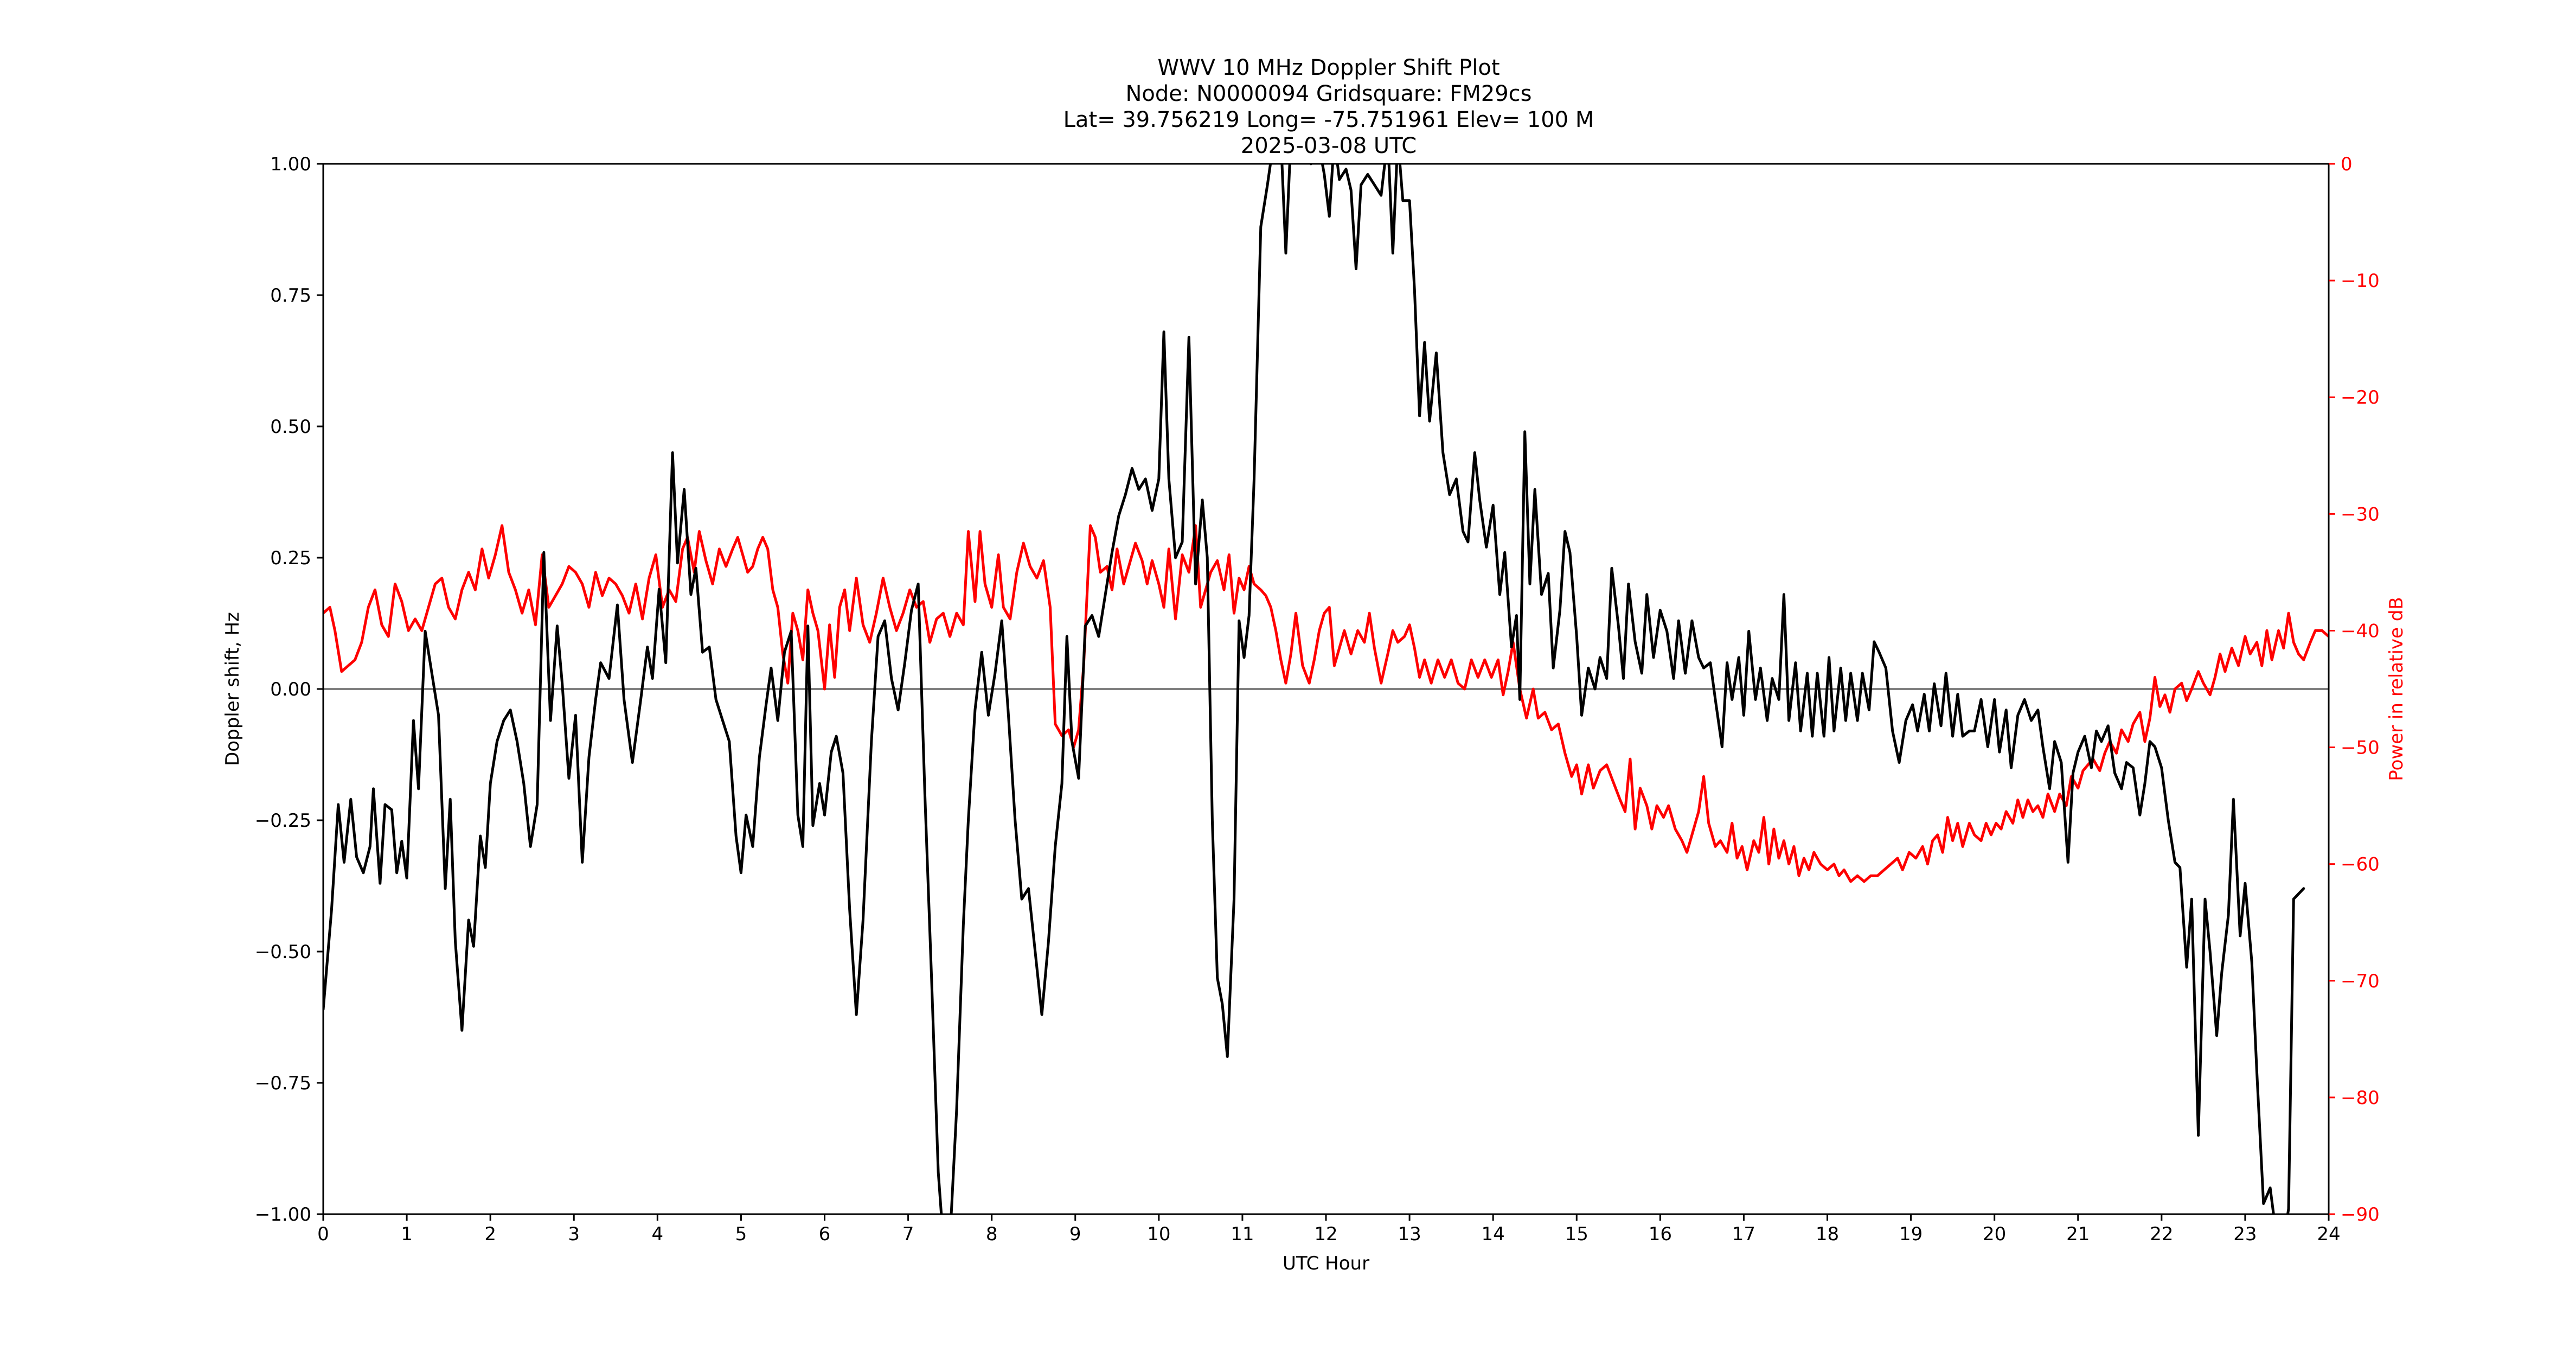 The width and height of the screenshot is (2576, 1359). Describe the element at coordinates (2360, 1215) in the screenshot. I see `y-right-tick-label: −90` at that location.